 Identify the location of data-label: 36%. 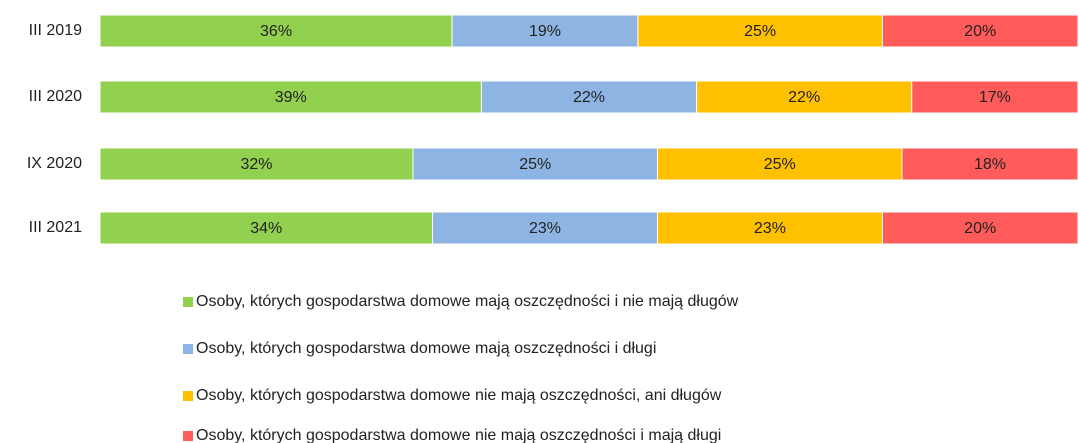
(276, 31).